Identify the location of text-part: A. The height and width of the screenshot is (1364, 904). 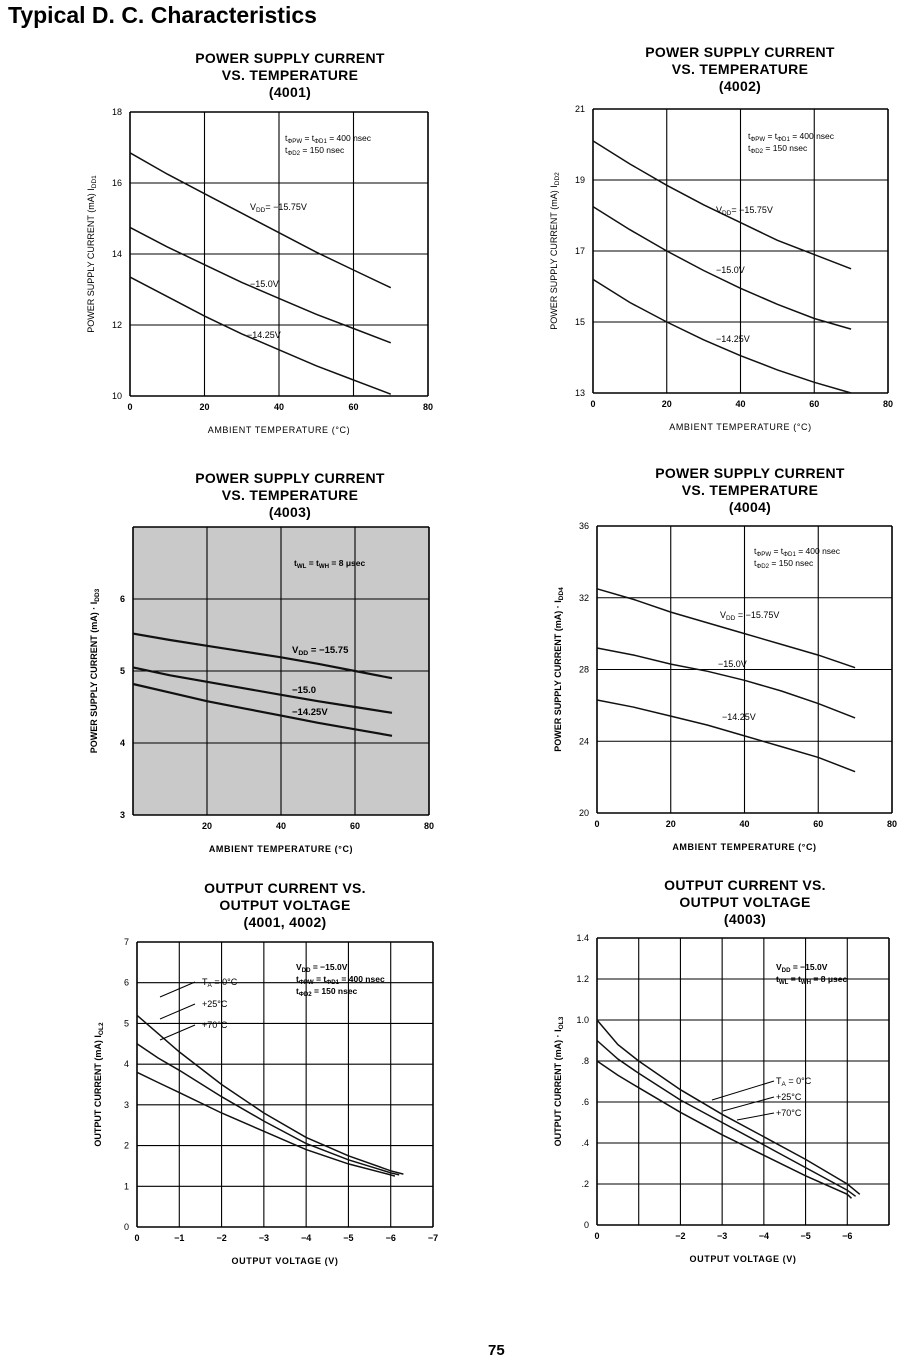
(210, 985).